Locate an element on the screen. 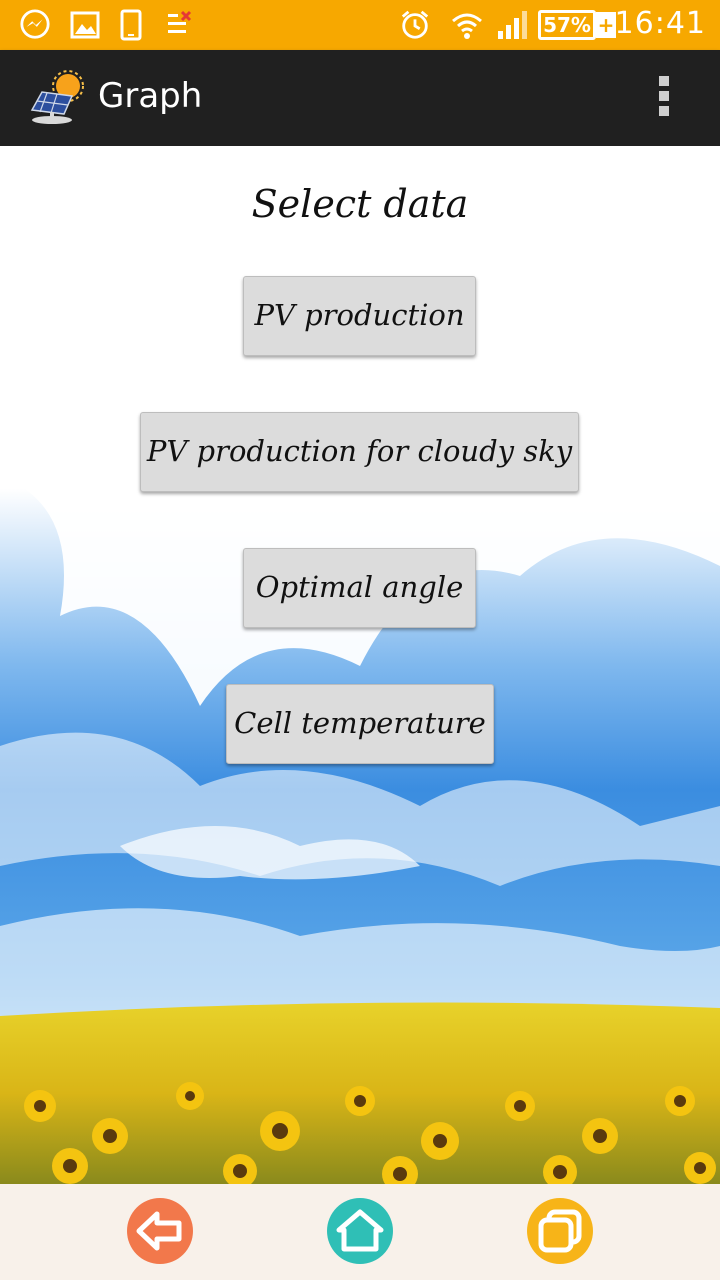 The width and height of the screenshot is (720, 1280). recent-apps-icon is located at coordinates (560, 1231).